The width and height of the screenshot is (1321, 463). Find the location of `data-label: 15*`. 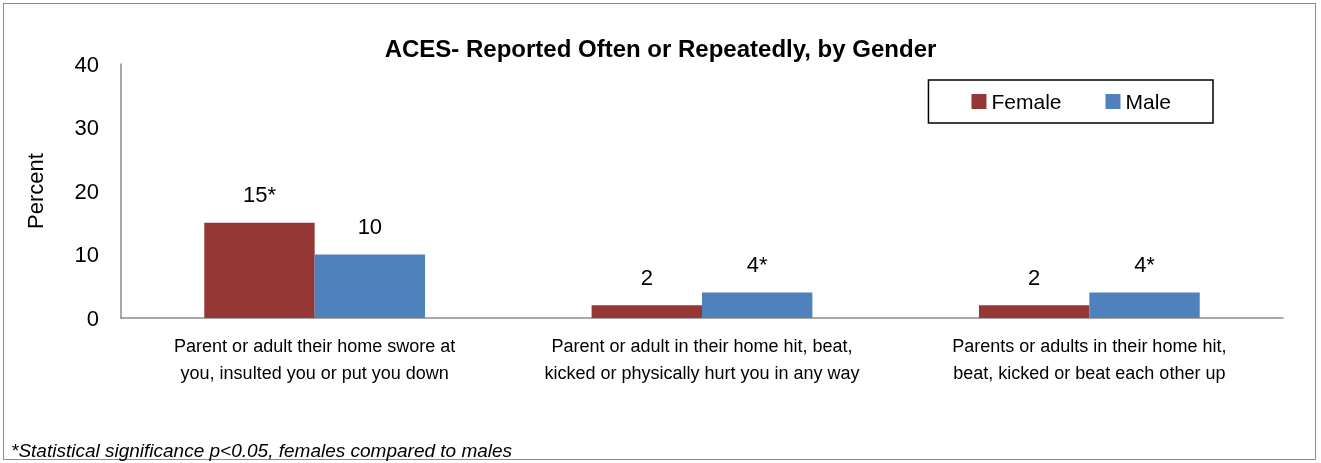

data-label: 15* is located at coordinates (259, 195).